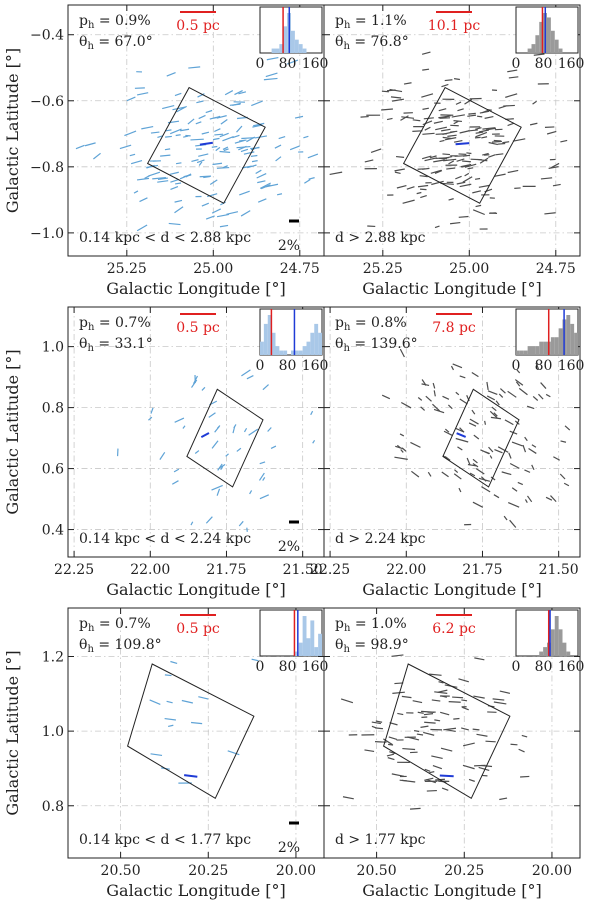  Describe the element at coordinates (372, 646) in the screenshot. I see `theta-h-annotation: θh = 98.9°` at that location.